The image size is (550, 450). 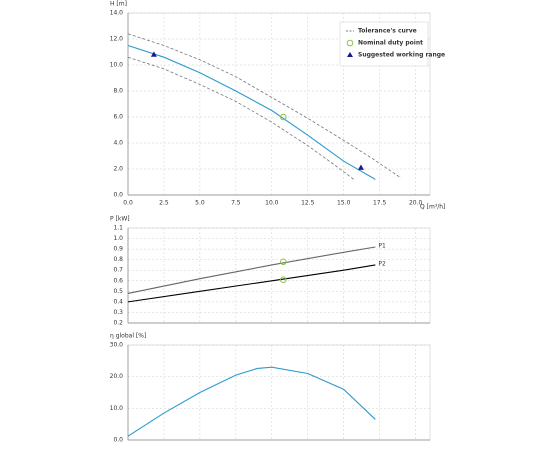 I want to click on x-tick-label: 2.5, so click(x=164, y=203).